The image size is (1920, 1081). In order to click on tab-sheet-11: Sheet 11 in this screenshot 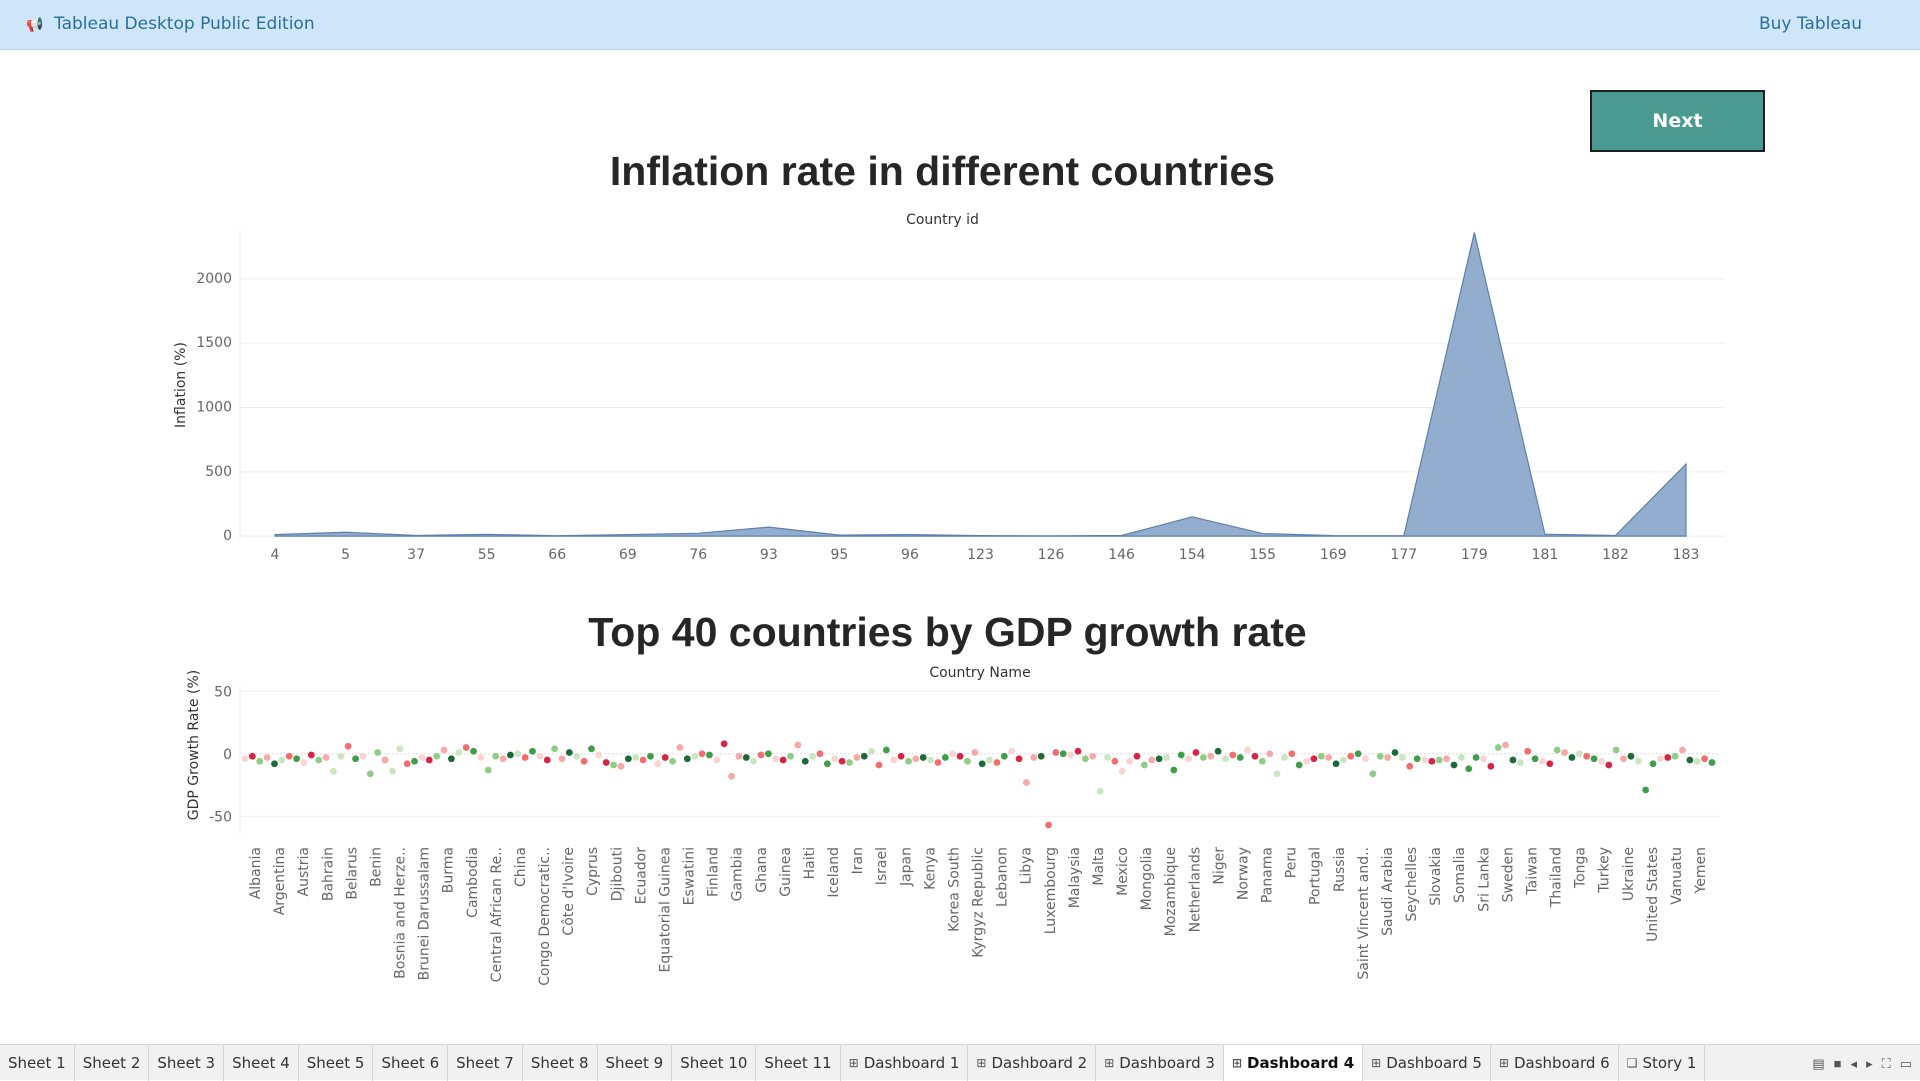, I will do `click(798, 1063)`.